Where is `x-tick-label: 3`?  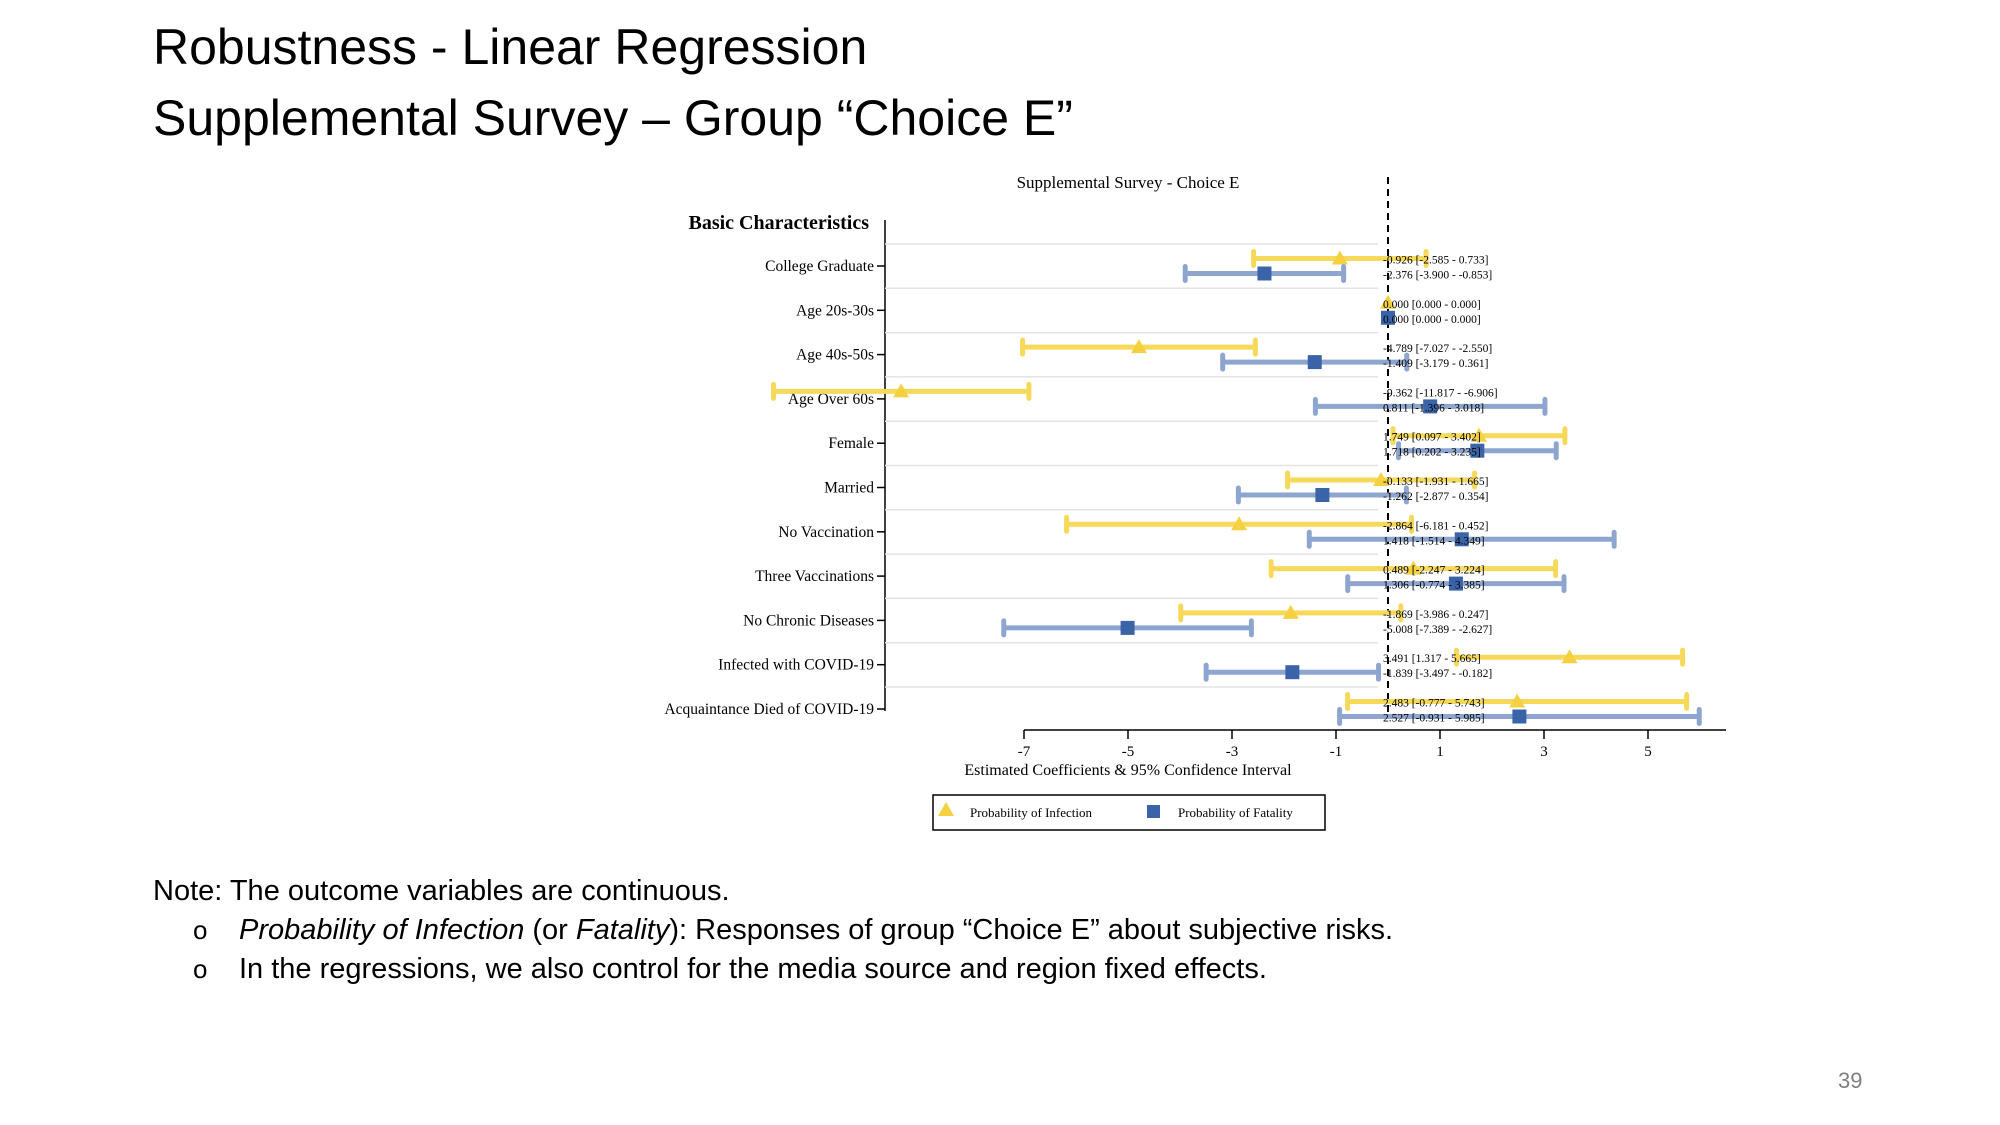 x-tick-label: 3 is located at coordinates (1544, 752).